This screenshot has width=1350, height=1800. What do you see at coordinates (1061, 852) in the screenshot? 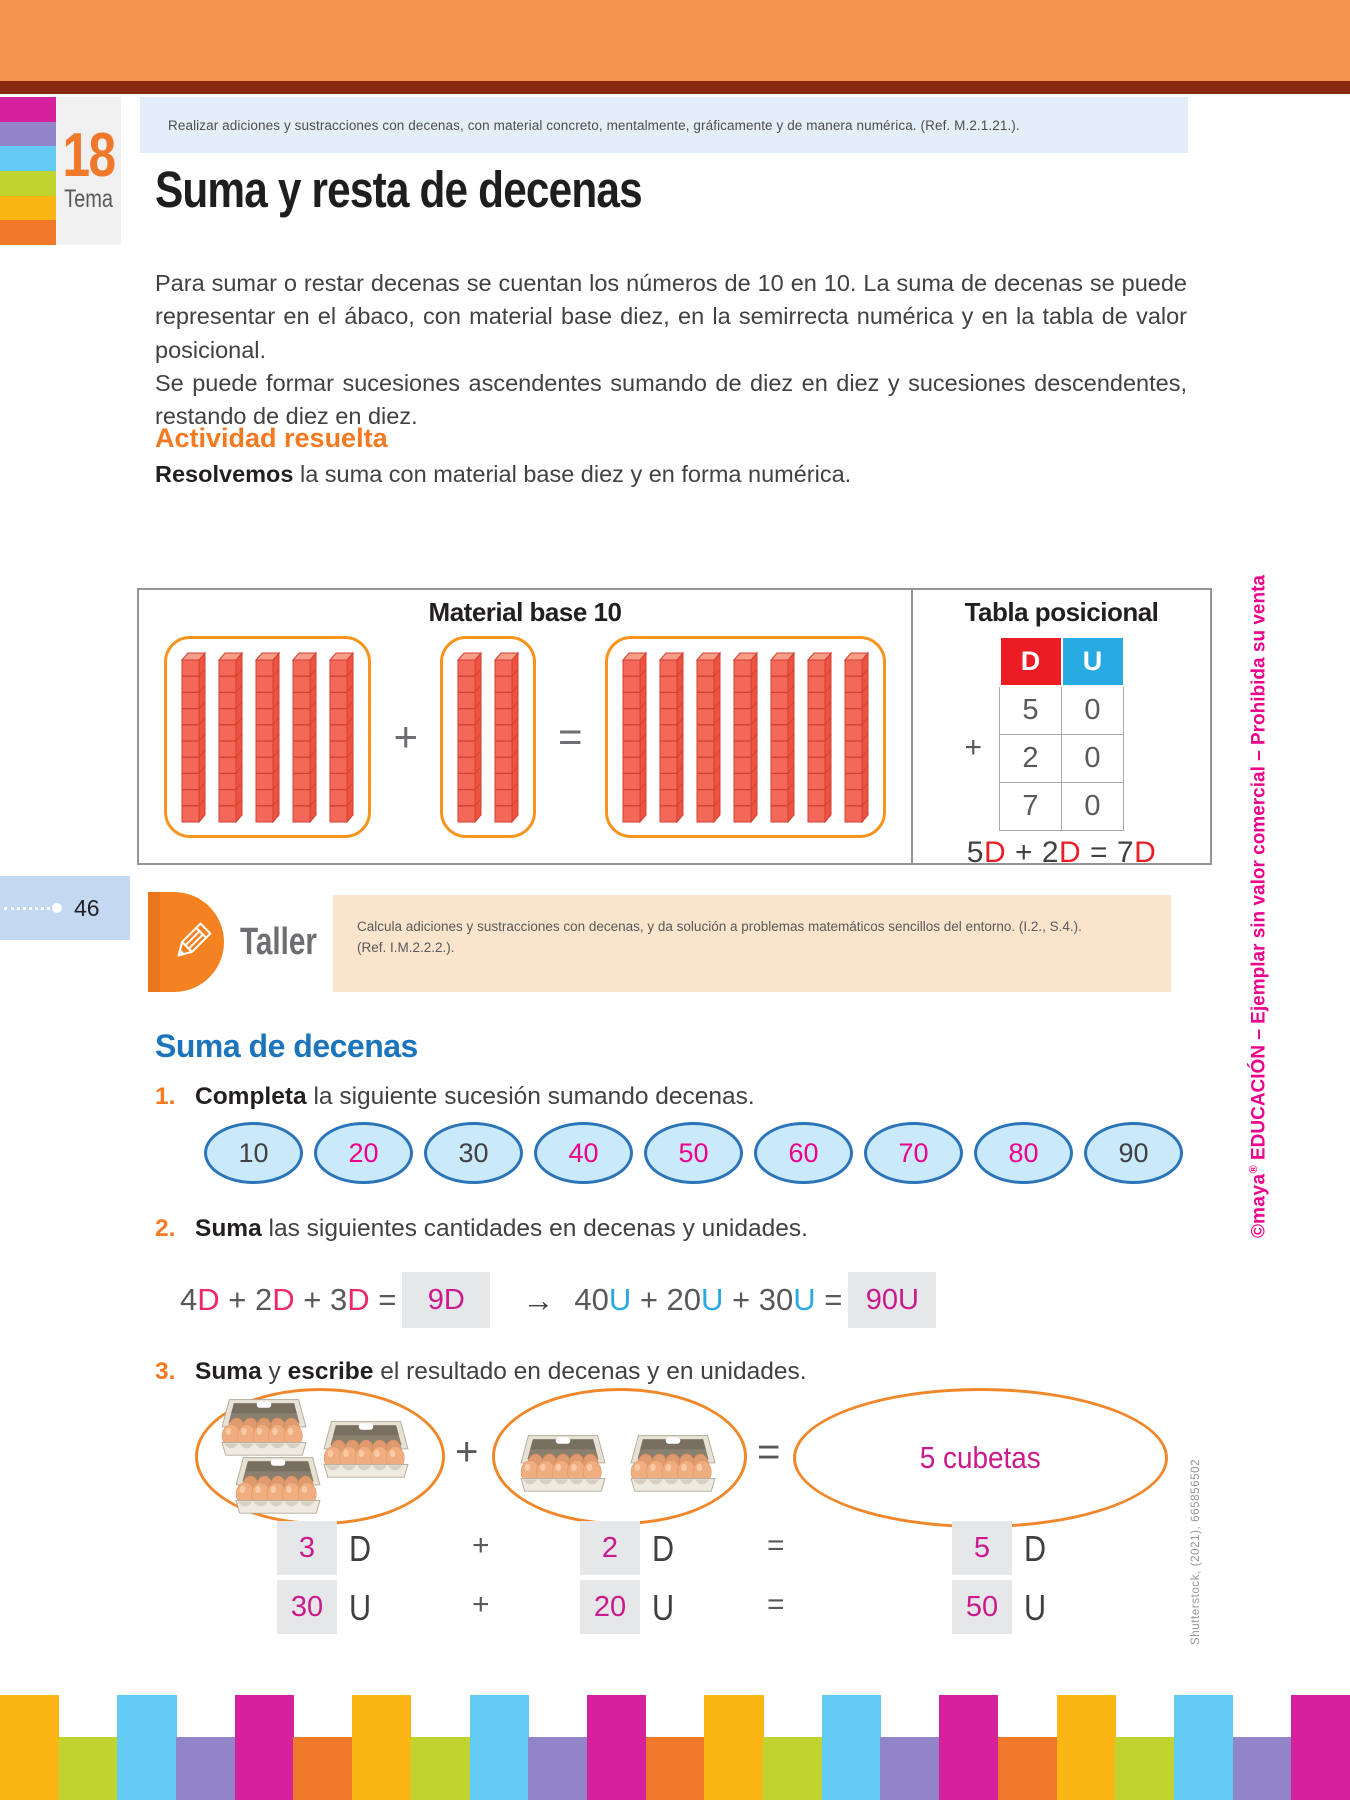
I see `place-value-equation: 5D + 2D = 7D` at bounding box center [1061, 852].